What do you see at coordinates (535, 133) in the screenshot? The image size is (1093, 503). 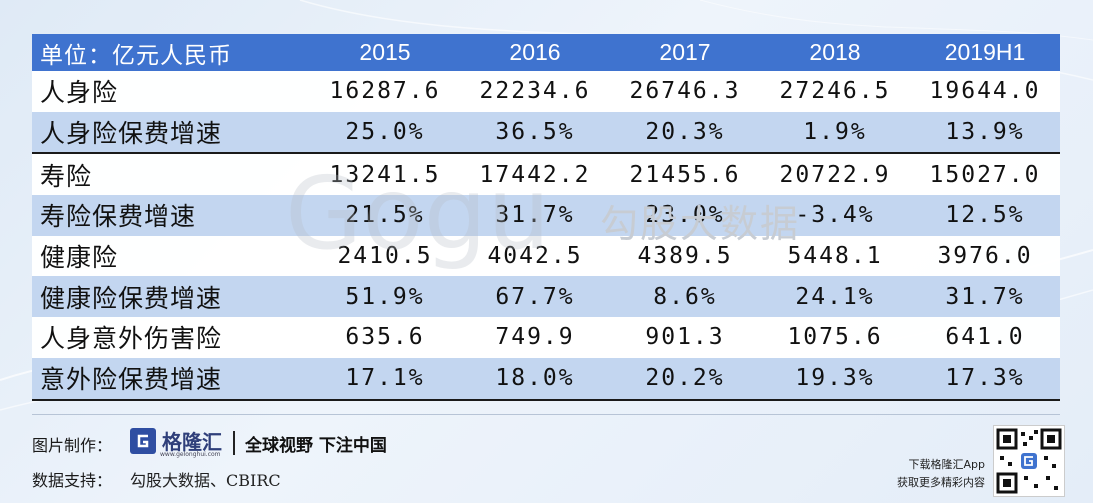 I see `table-cell: 36.5%` at bounding box center [535, 133].